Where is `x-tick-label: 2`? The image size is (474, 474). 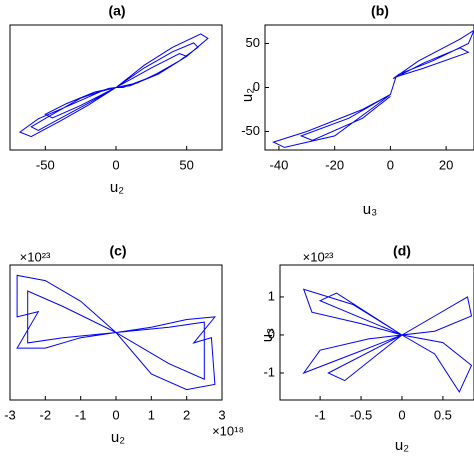 x-tick-label: 2 is located at coordinates (186, 414).